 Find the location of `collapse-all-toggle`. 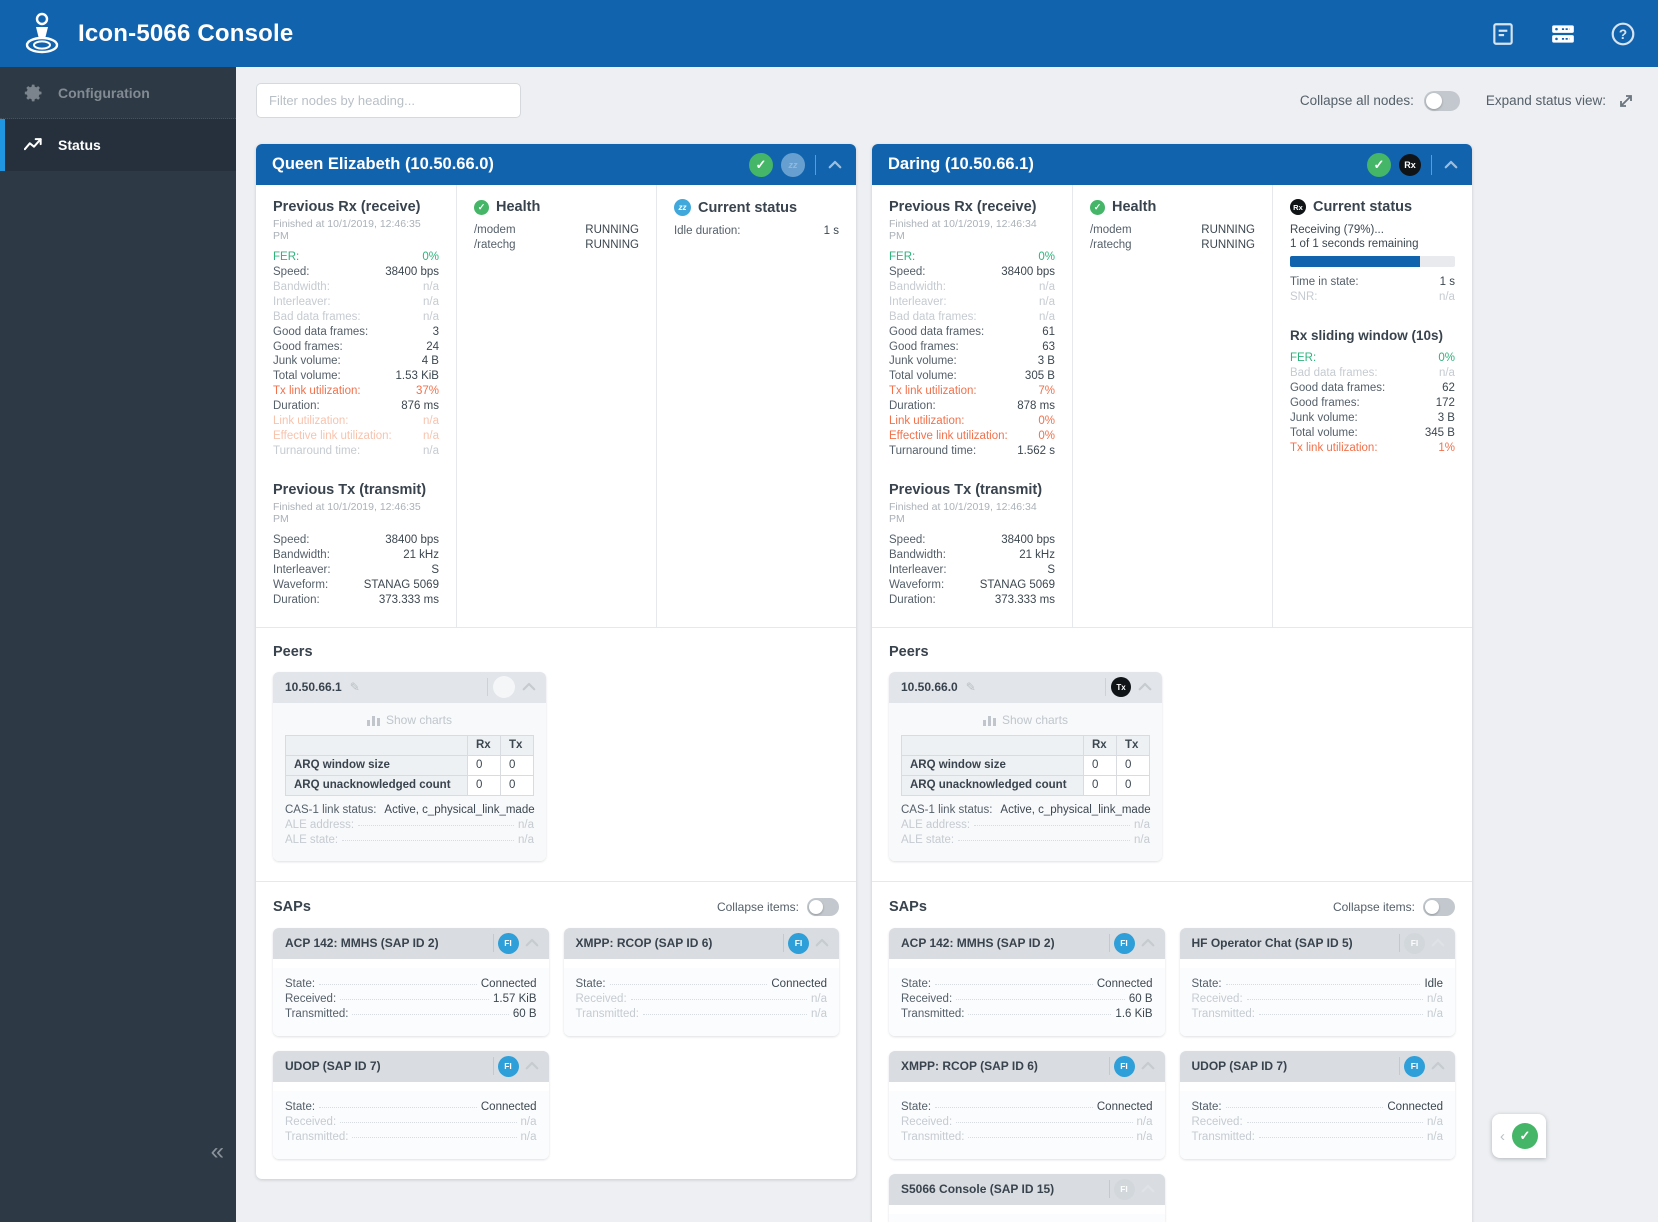

collapse-all-toggle is located at coordinates (1441, 100).